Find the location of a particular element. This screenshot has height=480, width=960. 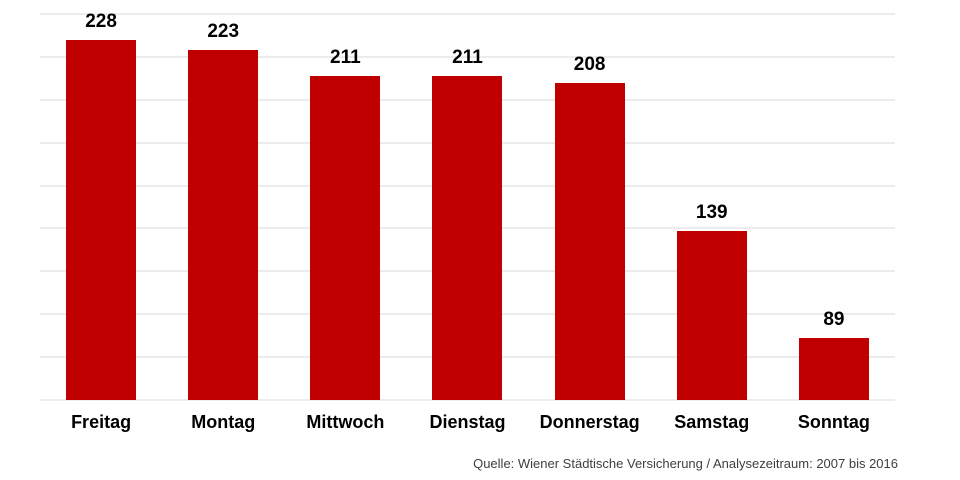

bar-slot-dienstag: 211 is located at coordinates (467, 207).